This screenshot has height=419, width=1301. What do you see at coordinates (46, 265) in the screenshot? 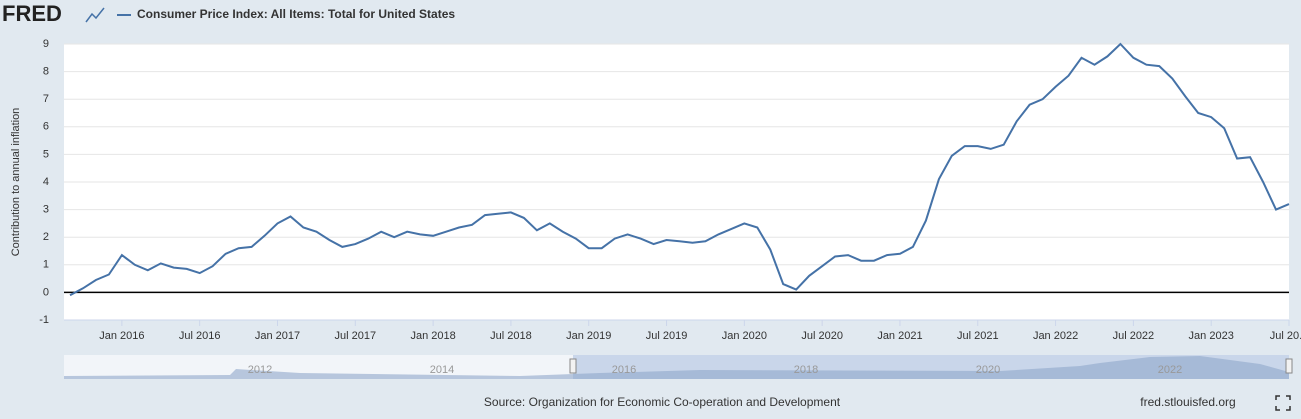
I see `y-tick-label: 1` at bounding box center [46, 265].